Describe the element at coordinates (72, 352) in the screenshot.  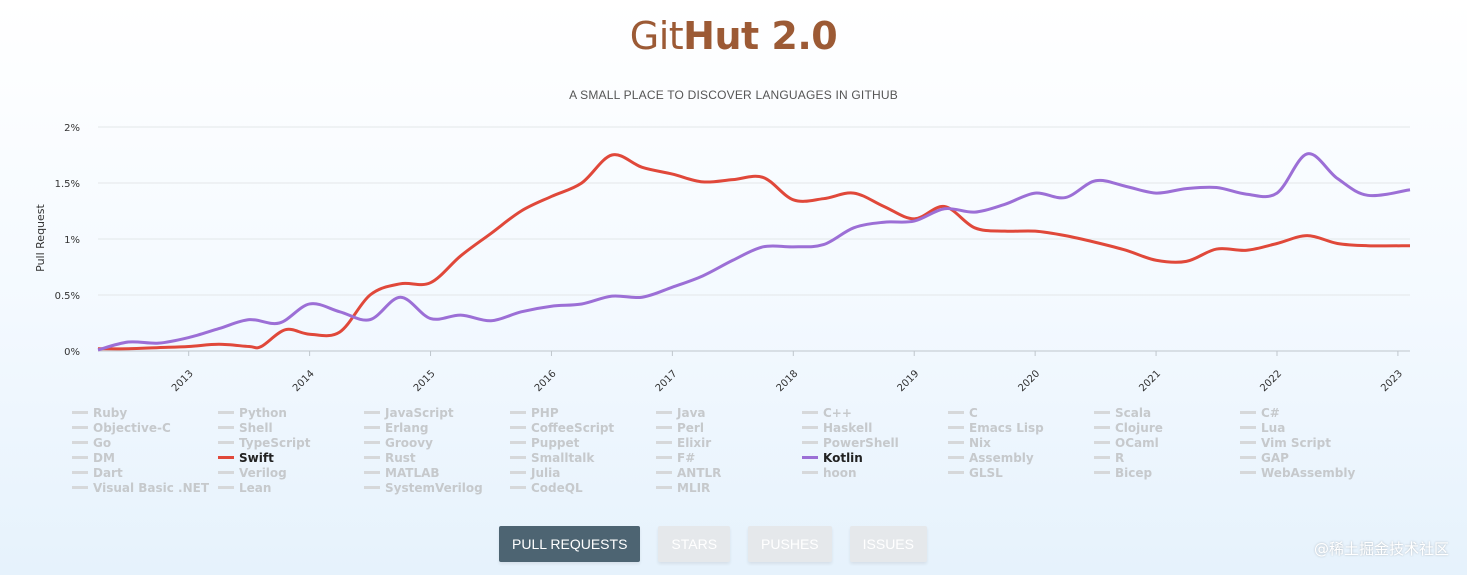
I see `y-tick-label: 0%` at that location.